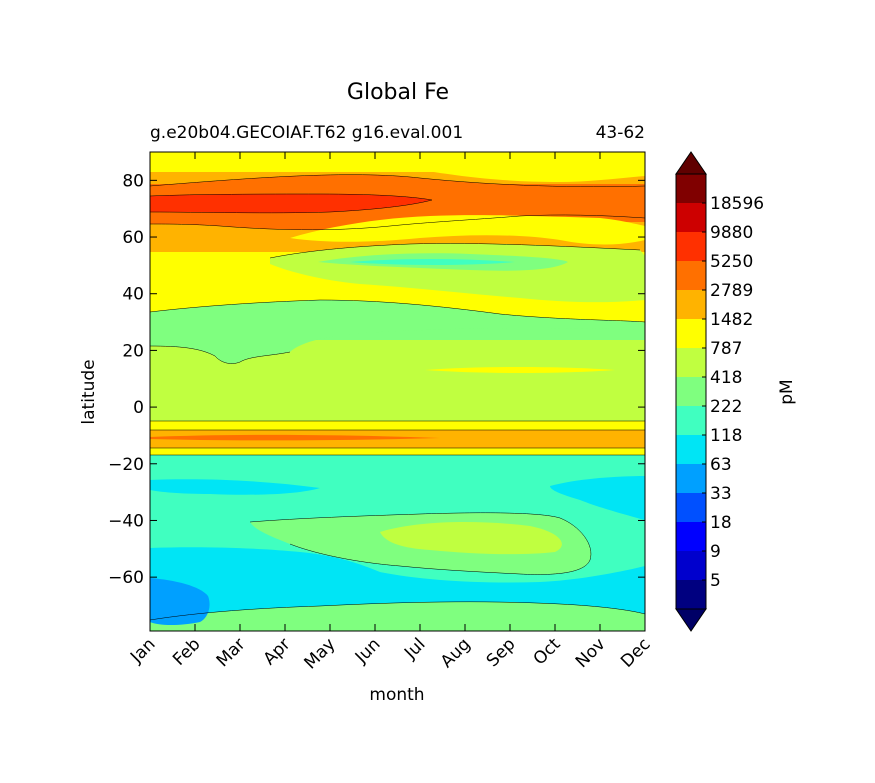  What do you see at coordinates (180, 601) in the screenshot?
I see `contour-63-jan-feb` at bounding box center [180, 601].